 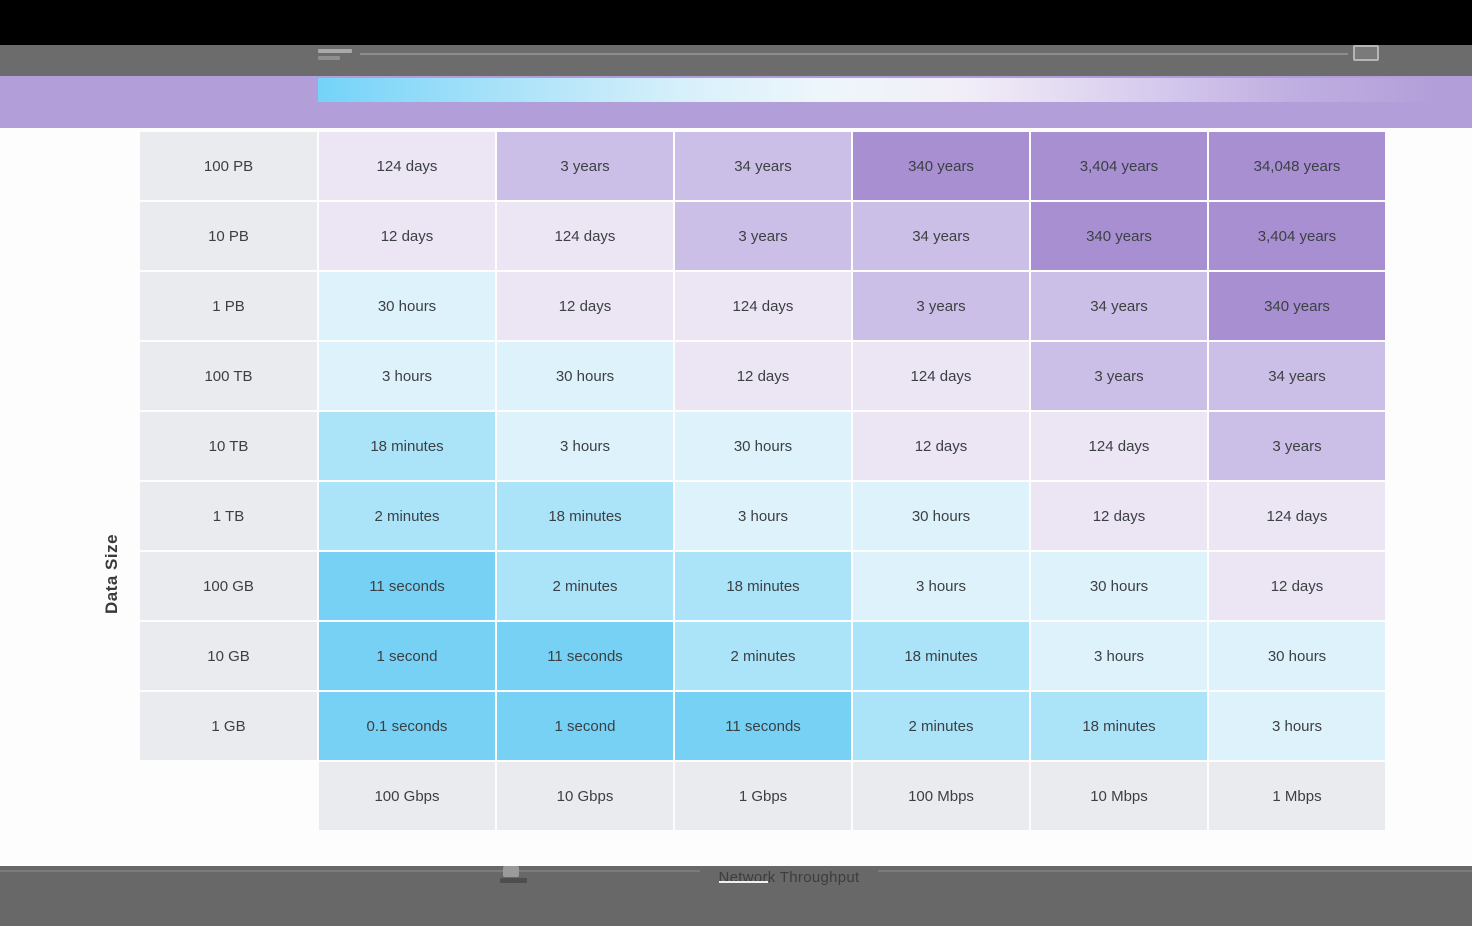 What do you see at coordinates (585, 796) in the screenshot?
I see `colfoot-cell: 10 Gbps` at bounding box center [585, 796].